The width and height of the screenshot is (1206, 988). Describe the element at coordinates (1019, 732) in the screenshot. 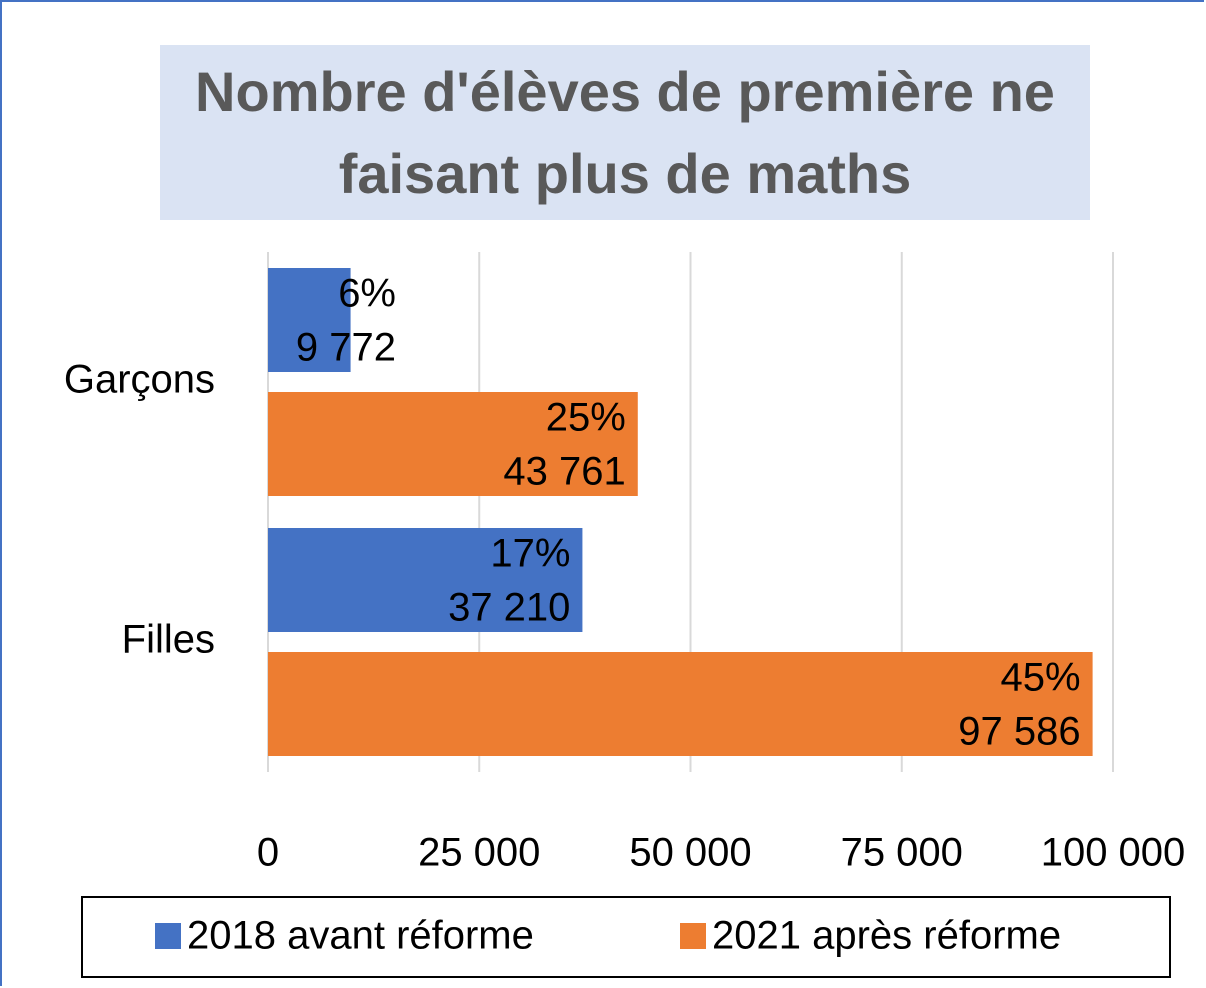

I see `value-label: 97 586` at that location.